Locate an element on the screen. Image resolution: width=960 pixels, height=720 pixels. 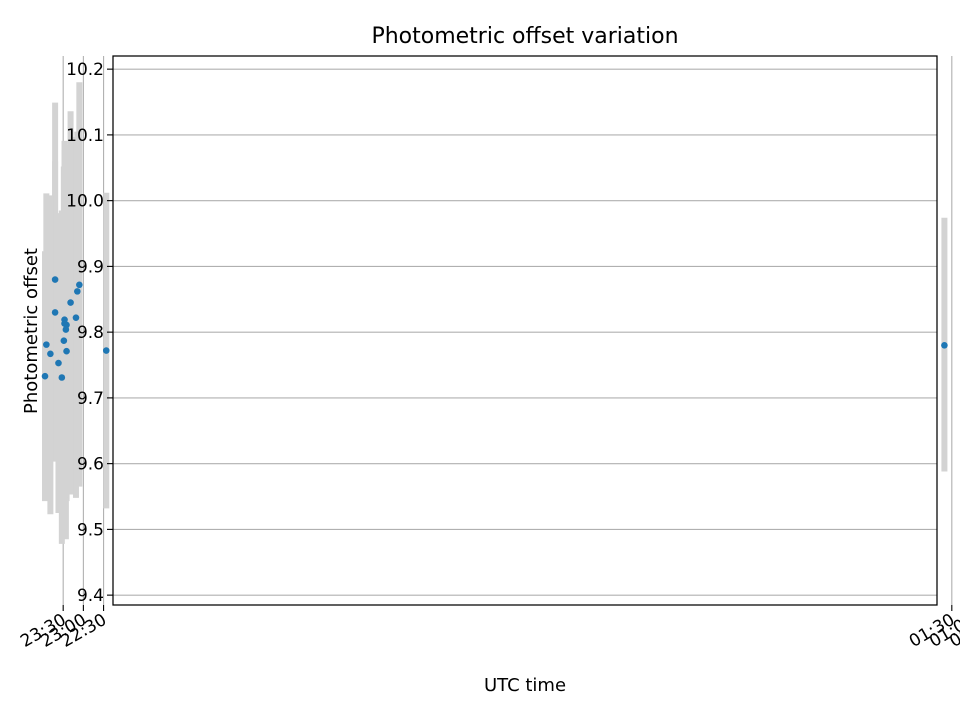
chart-title: Photometric offset variation is located at coordinates (524, 36).